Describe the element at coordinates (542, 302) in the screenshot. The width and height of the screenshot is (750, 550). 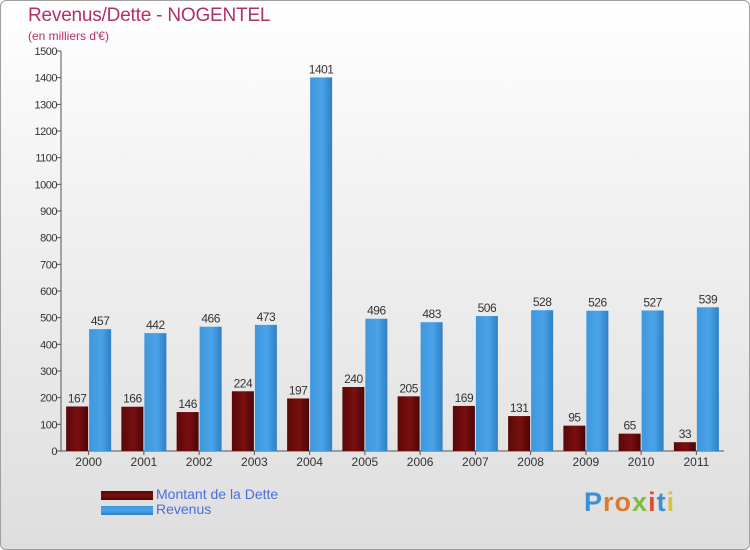
I see `data-label-revenus: 528` at that location.